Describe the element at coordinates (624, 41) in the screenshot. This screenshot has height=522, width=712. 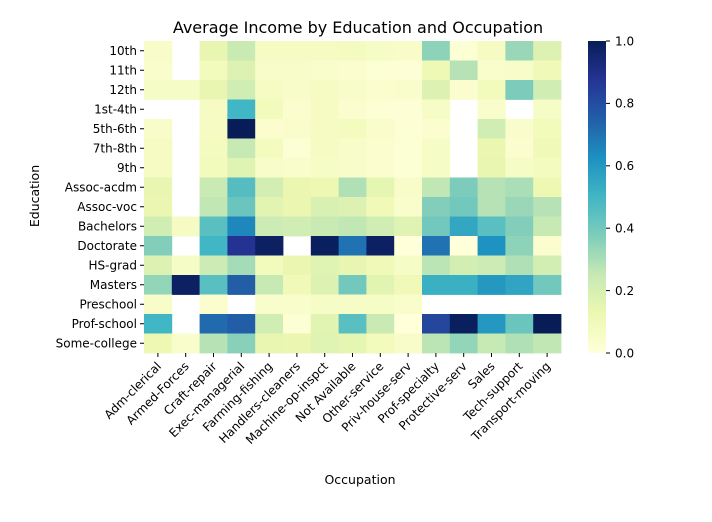
I see `colorbar-tick-label: 1.0` at that location.